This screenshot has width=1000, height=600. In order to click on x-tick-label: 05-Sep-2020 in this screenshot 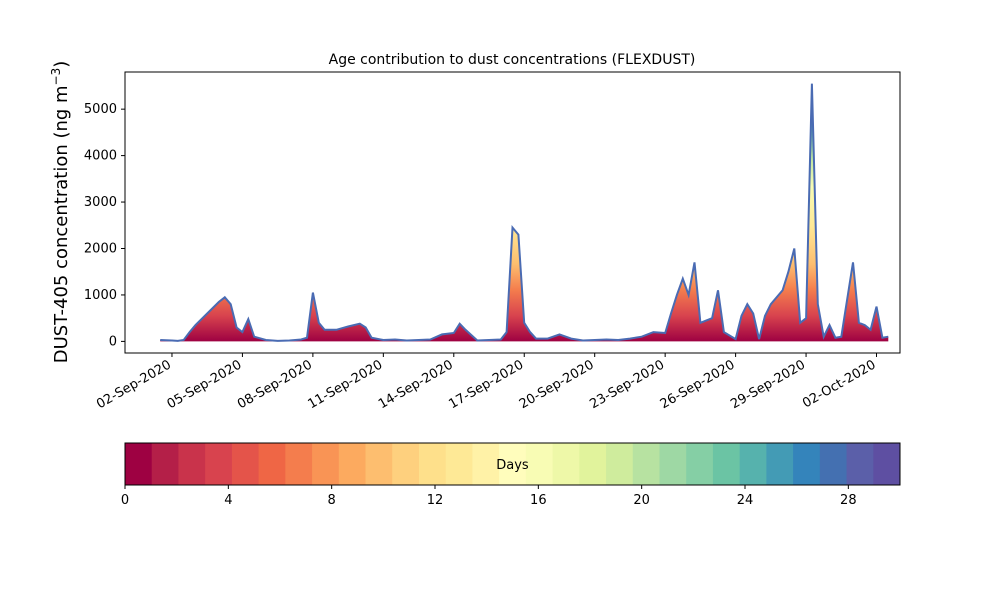, I will do `click(205, 384)`.